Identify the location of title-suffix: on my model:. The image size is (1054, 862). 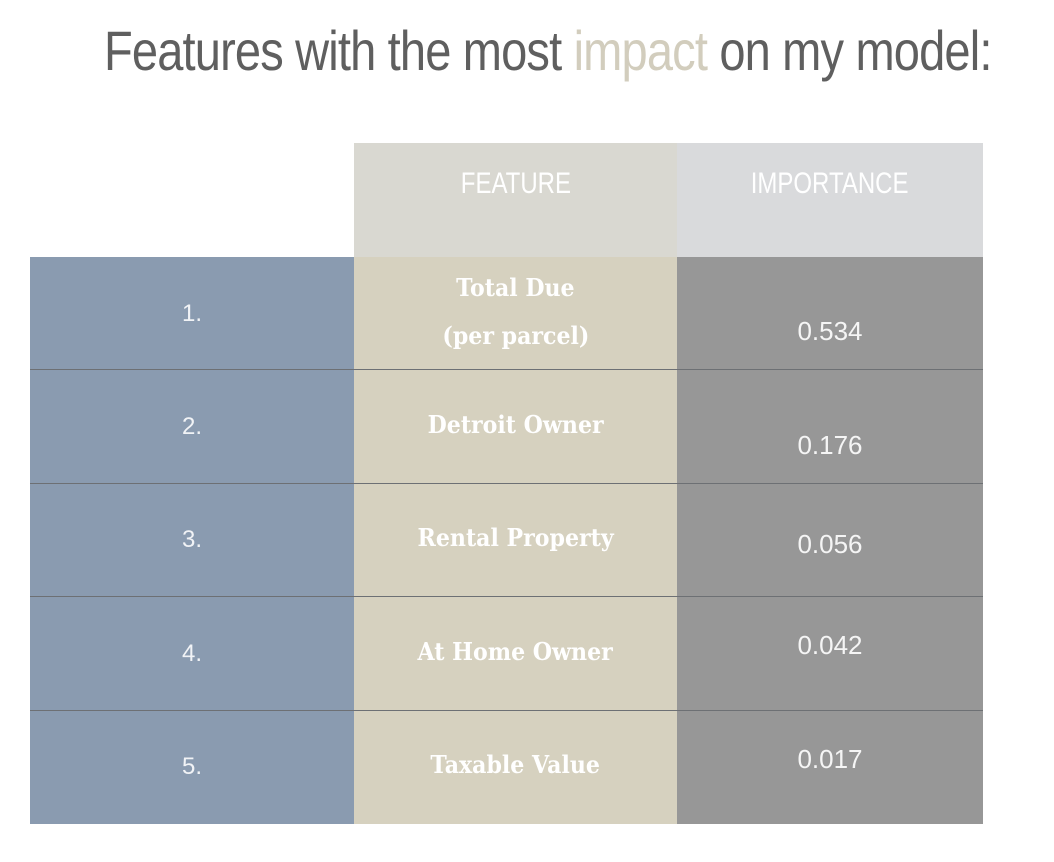
(855, 50).